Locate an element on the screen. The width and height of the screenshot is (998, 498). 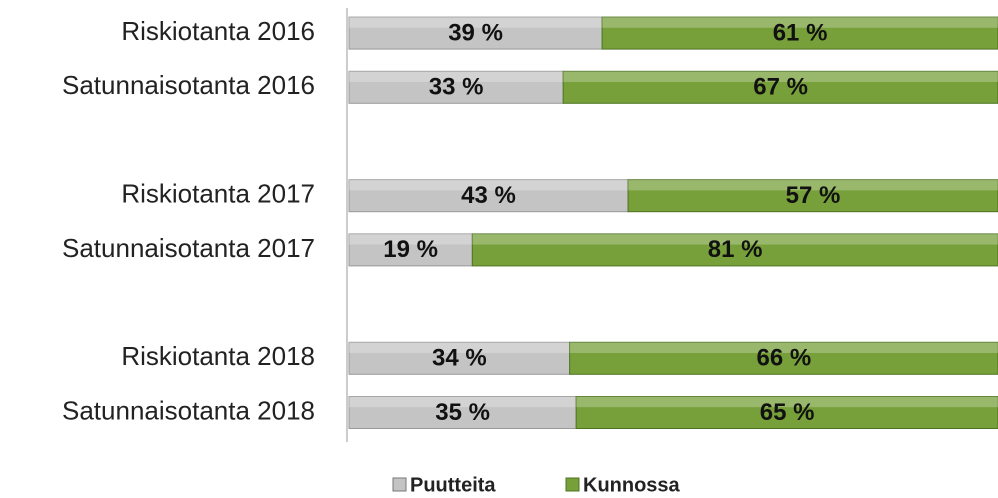
category-label: Satunnaisotanta 2016 is located at coordinates (188, 85).